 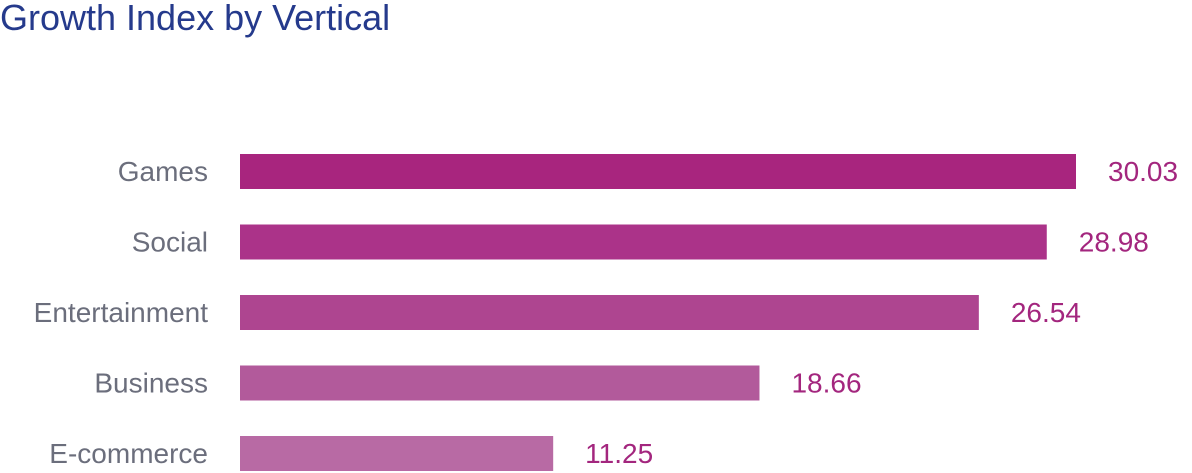 What do you see at coordinates (128, 453) in the screenshot?
I see `category-label: E-commerce` at bounding box center [128, 453].